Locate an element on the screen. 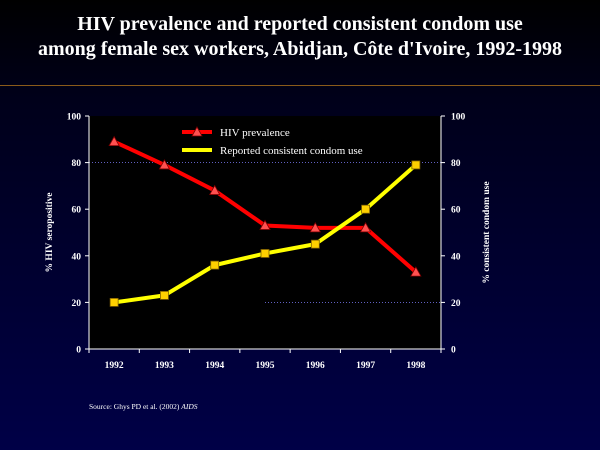  y-axis-title-right: % consistent condom use is located at coordinates (487, 232).